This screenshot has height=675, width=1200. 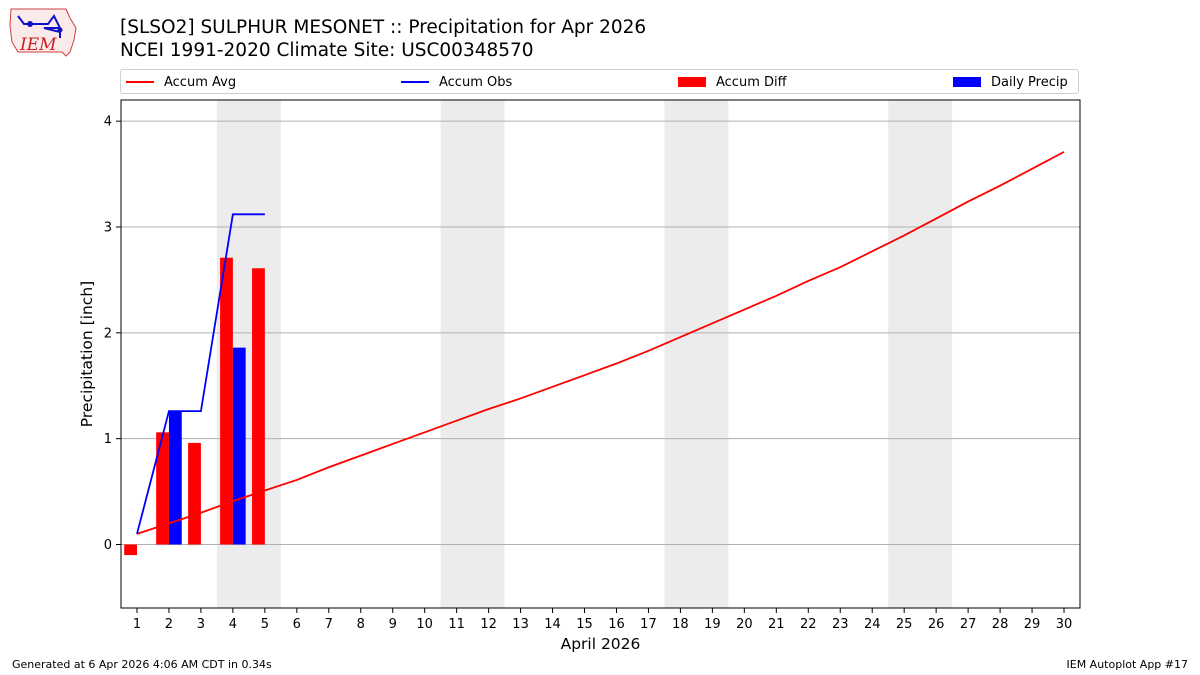 What do you see at coordinates (233, 624) in the screenshot?
I see `x-tick-label-4: 4` at bounding box center [233, 624].